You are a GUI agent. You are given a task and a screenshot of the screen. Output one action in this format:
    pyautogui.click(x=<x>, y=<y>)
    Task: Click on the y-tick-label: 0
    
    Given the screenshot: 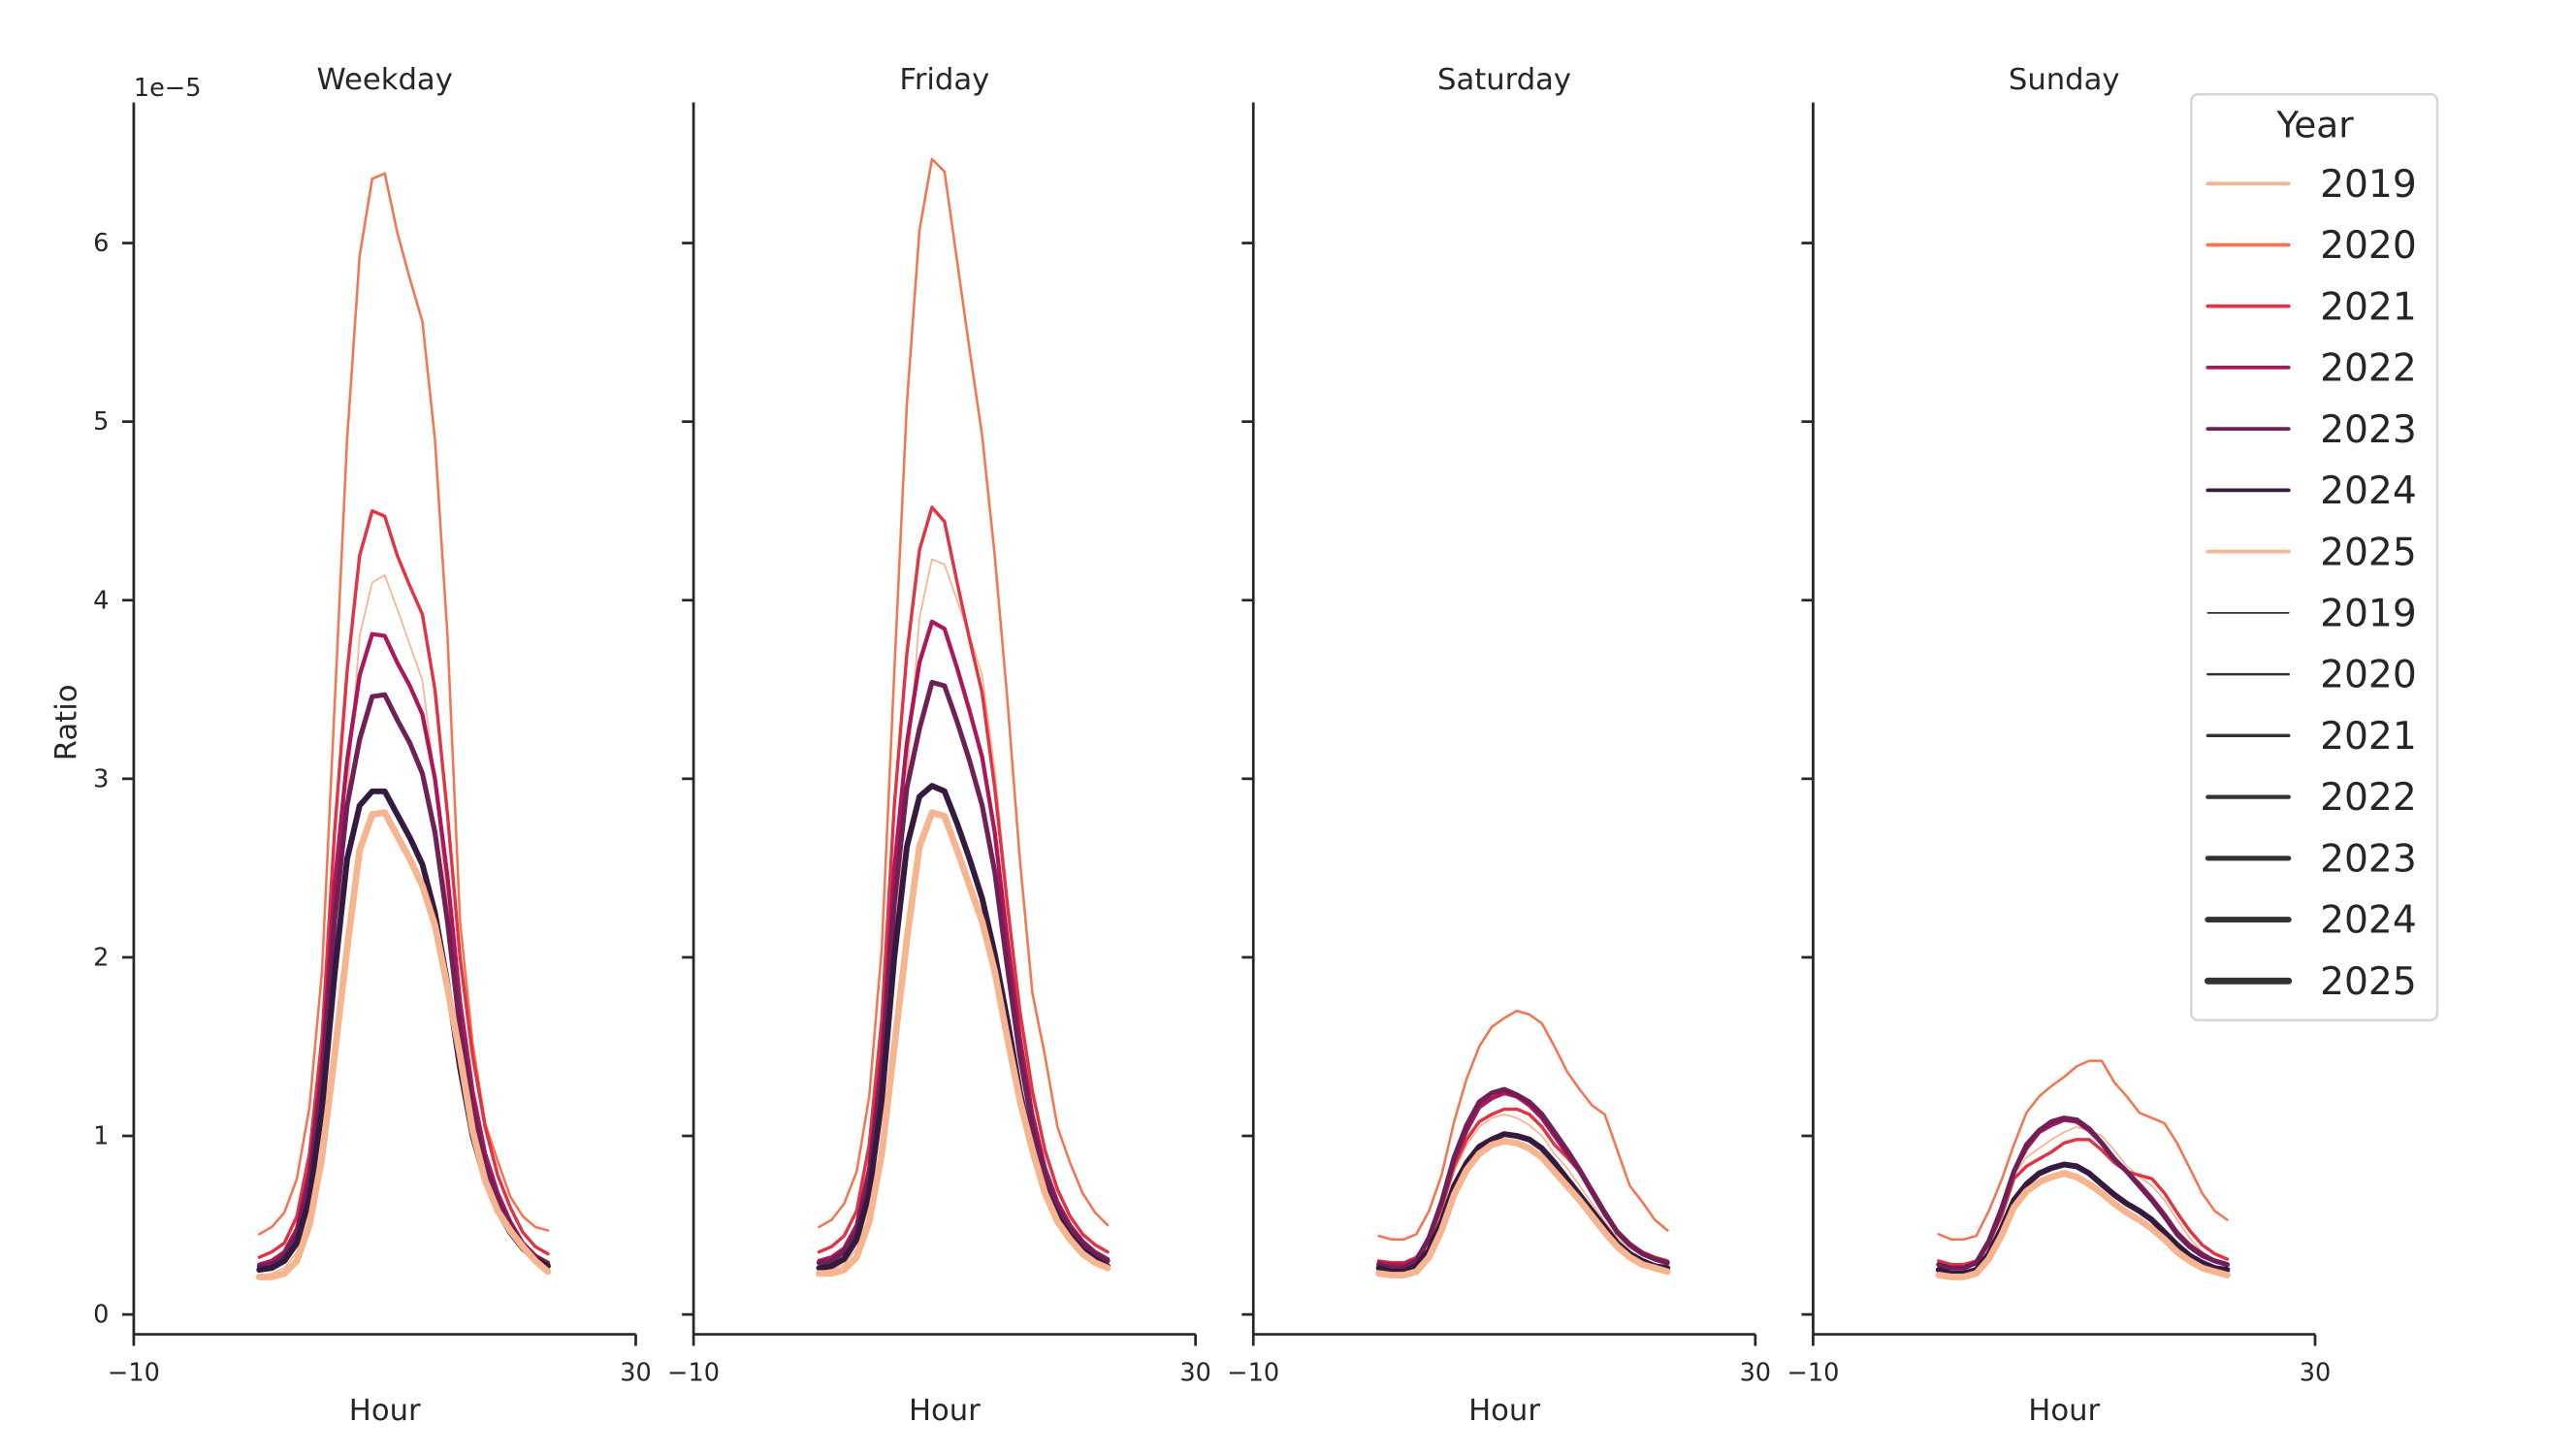 What is the action you would take?
    pyautogui.click(x=101, y=1315)
    